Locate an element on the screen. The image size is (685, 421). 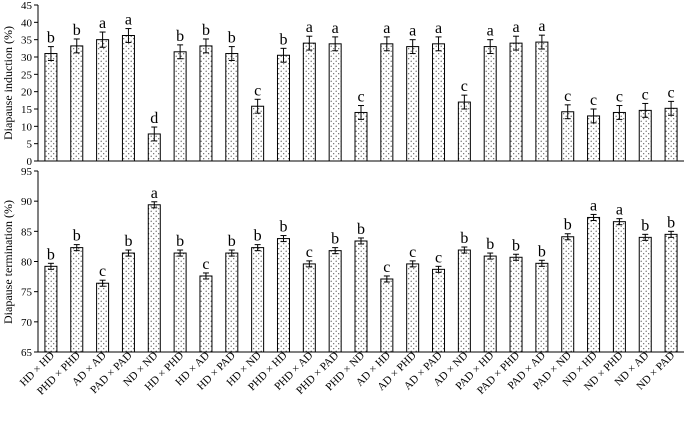
y-tick-label: 40 is located at coordinates (27, 23).